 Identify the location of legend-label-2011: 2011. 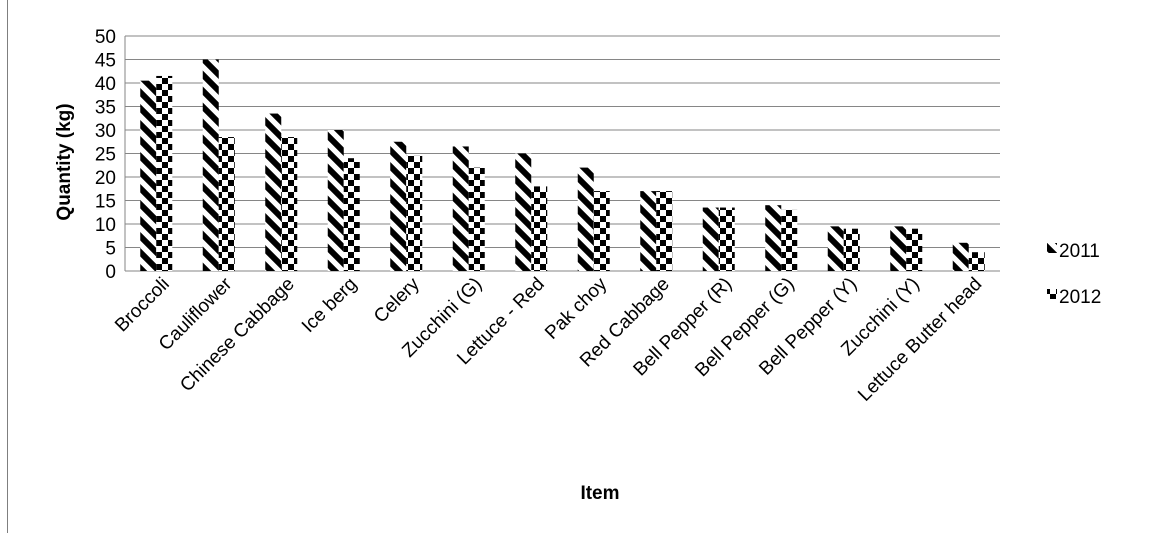
(1079, 251).